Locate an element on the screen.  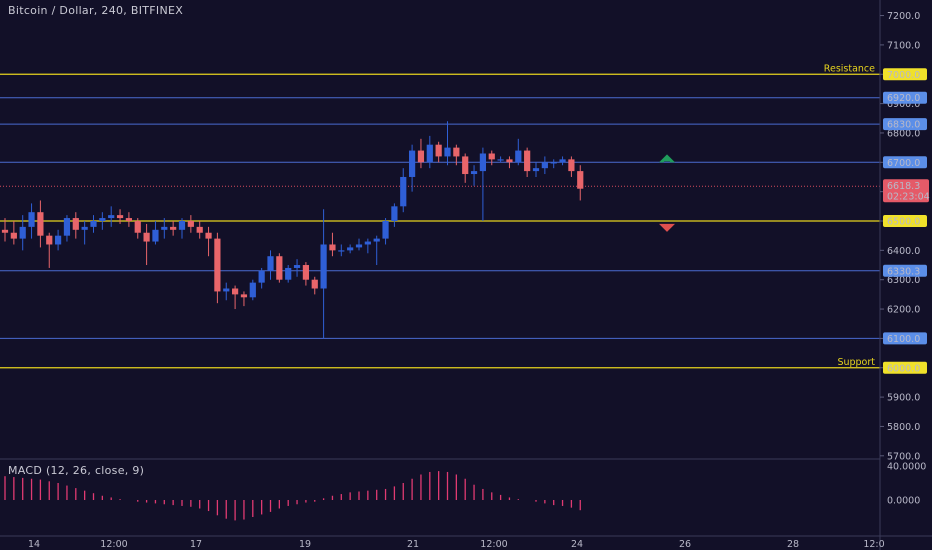
time-tick-label: 17 is located at coordinates (196, 544).